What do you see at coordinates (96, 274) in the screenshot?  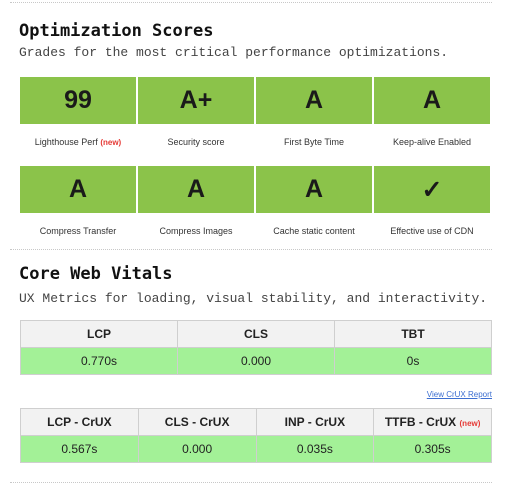 I see `vitals-title: Core Web Vitals` at bounding box center [96, 274].